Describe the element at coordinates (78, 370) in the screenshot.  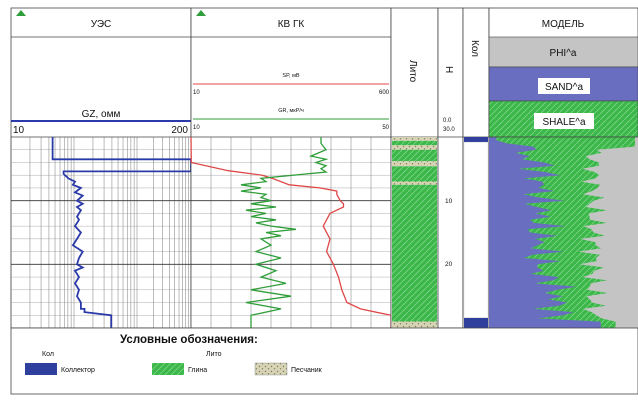
I see `legend-collector-label: Коллектор` at that location.